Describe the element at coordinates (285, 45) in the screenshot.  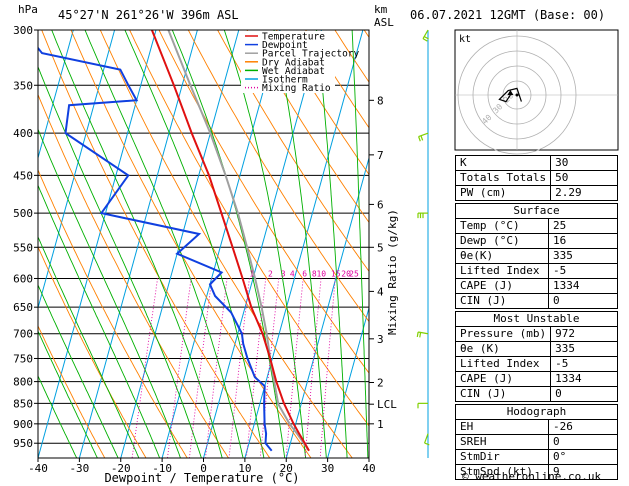
I see `legend-entry: Dewpoint` at that location.